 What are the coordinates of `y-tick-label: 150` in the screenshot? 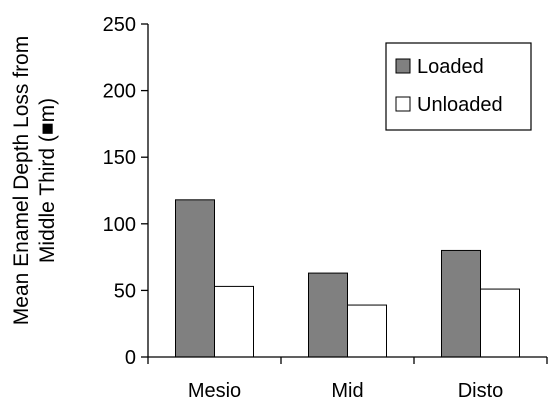 It's located at (119, 158).